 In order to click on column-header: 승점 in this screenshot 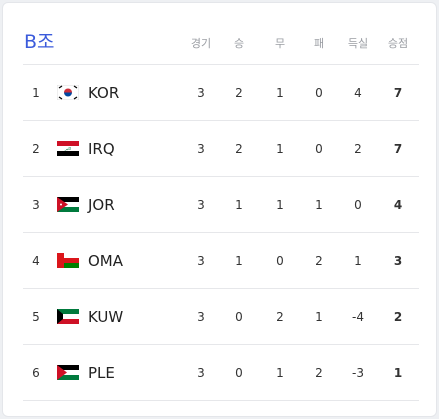, I will do `click(398, 43)`.